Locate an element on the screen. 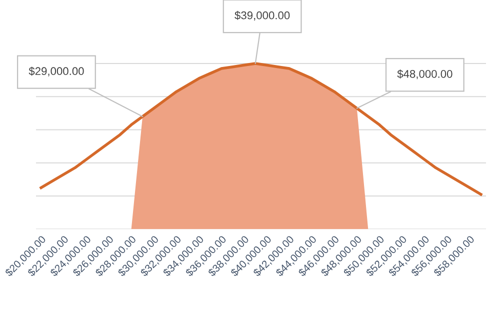 The image size is (500, 320). annotation: $29,000.00 is located at coordinates (56, 71).